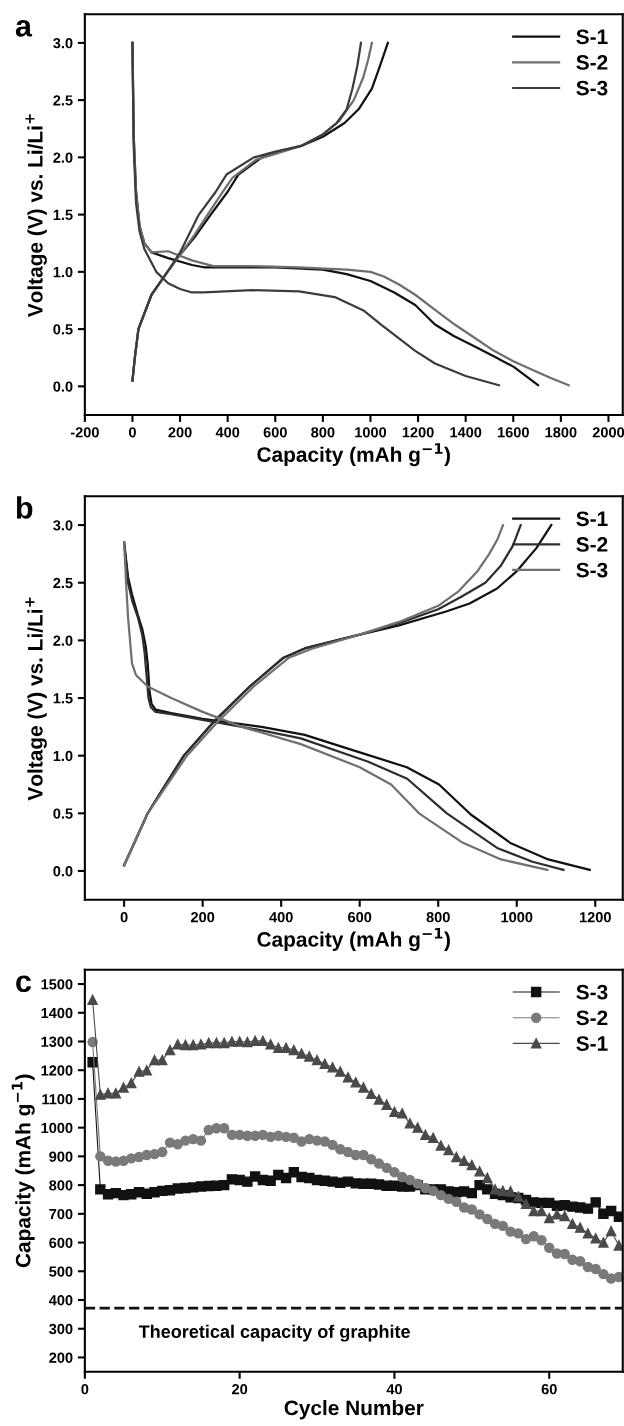  What do you see at coordinates (61, 1357) in the screenshot?
I see `y-tick-label: 200` at bounding box center [61, 1357].